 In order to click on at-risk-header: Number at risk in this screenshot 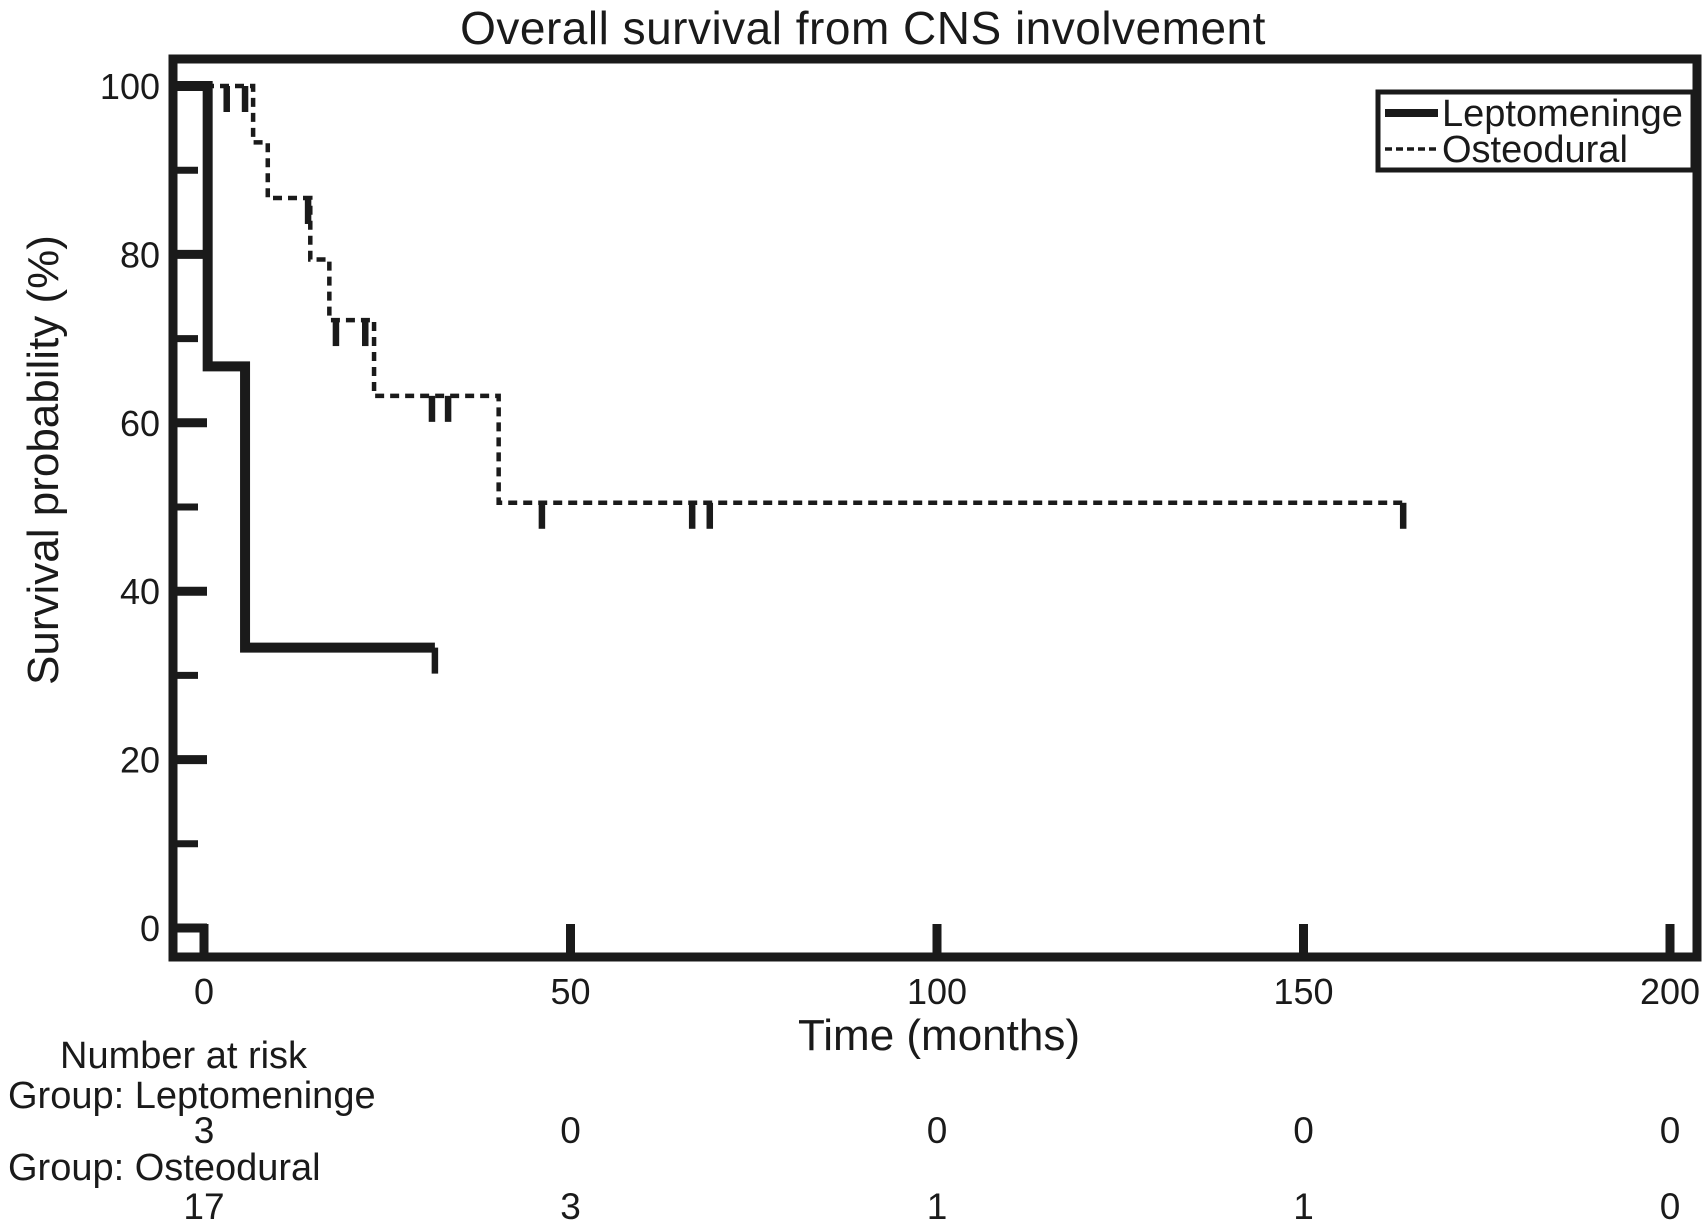, I will do `click(184, 1056)`.